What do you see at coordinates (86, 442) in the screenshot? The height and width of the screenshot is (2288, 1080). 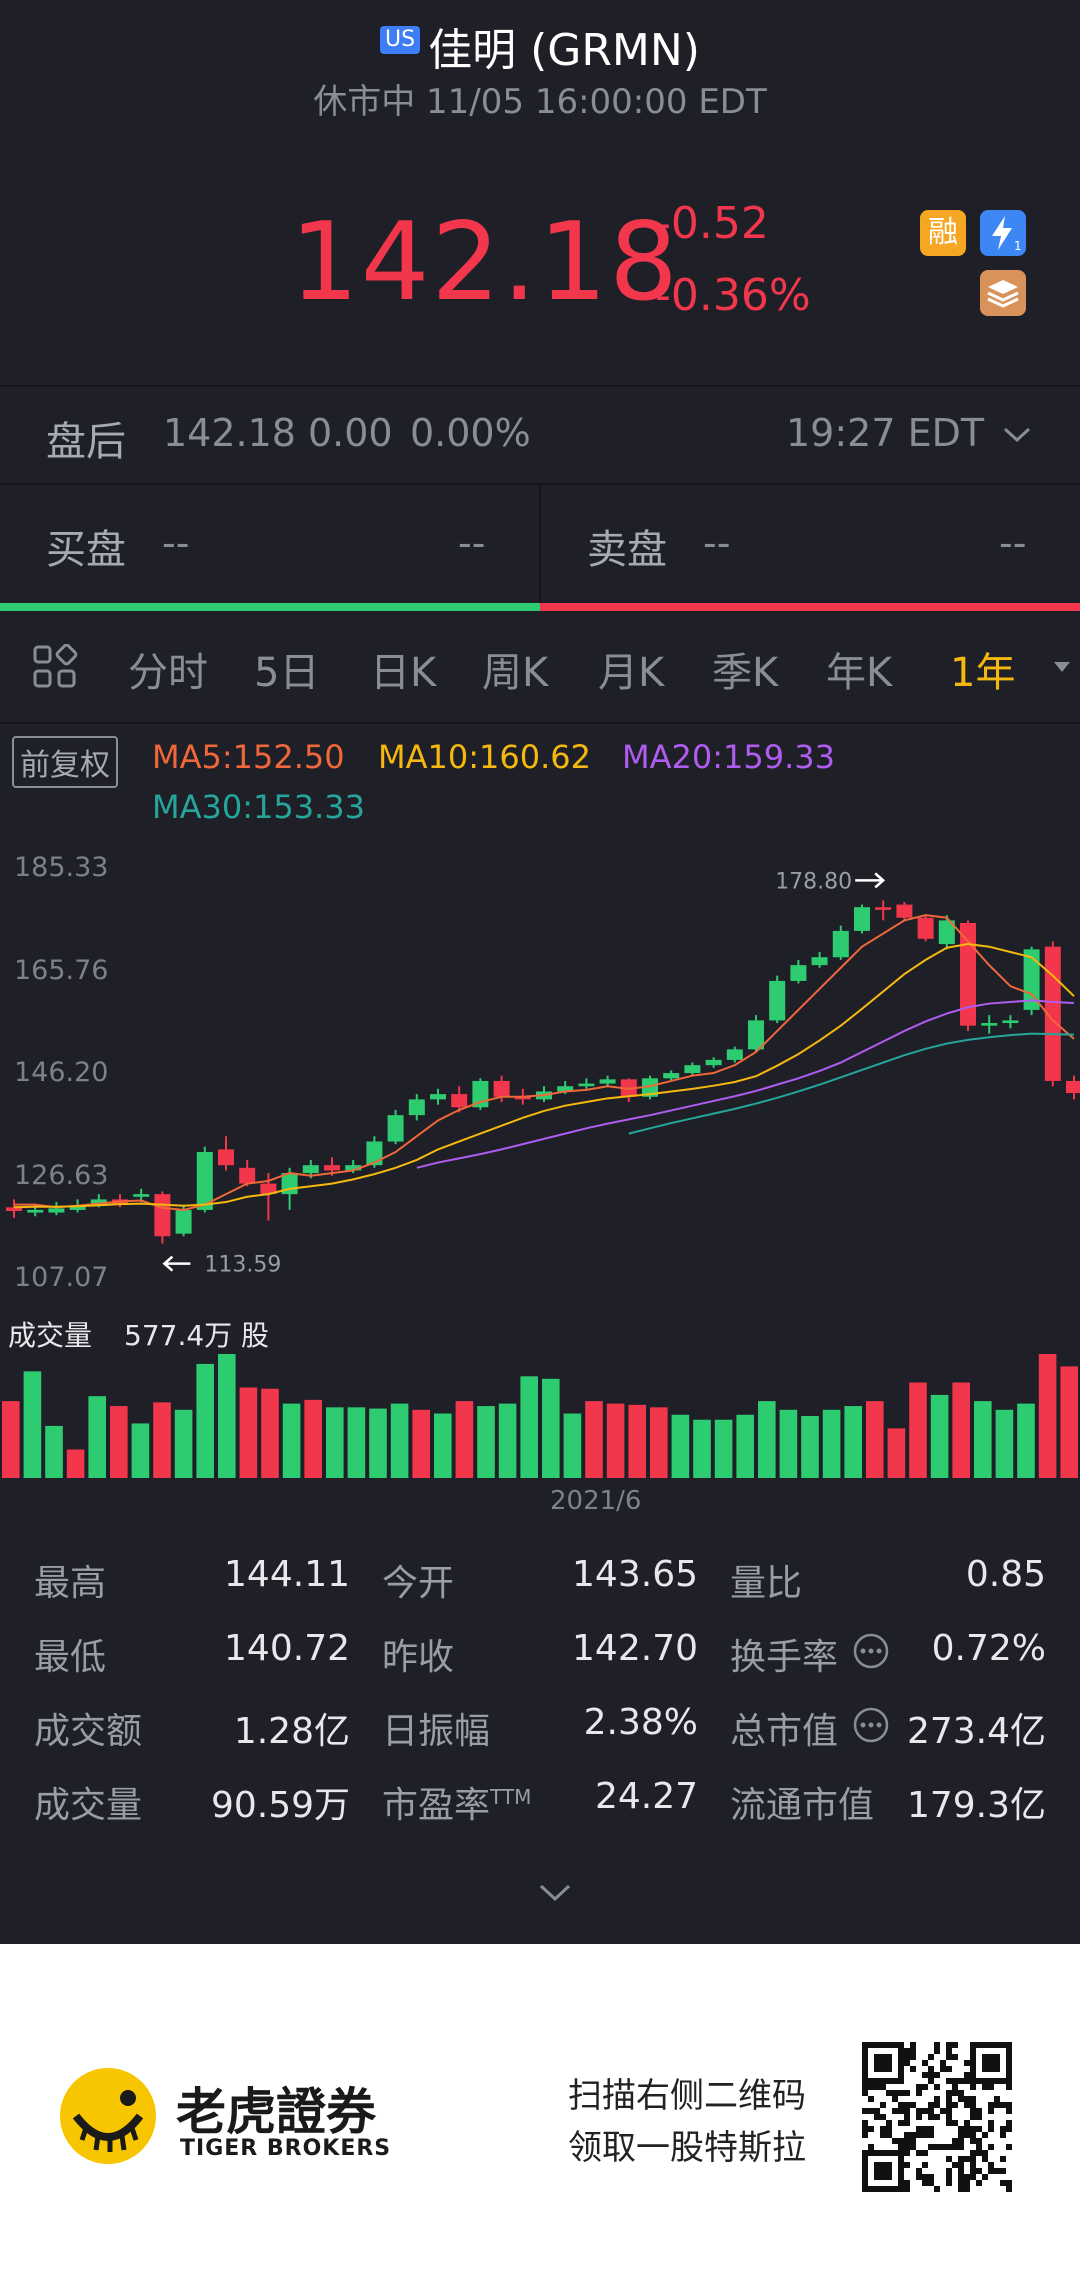 I see `after-hours-label: 盘后` at bounding box center [86, 442].